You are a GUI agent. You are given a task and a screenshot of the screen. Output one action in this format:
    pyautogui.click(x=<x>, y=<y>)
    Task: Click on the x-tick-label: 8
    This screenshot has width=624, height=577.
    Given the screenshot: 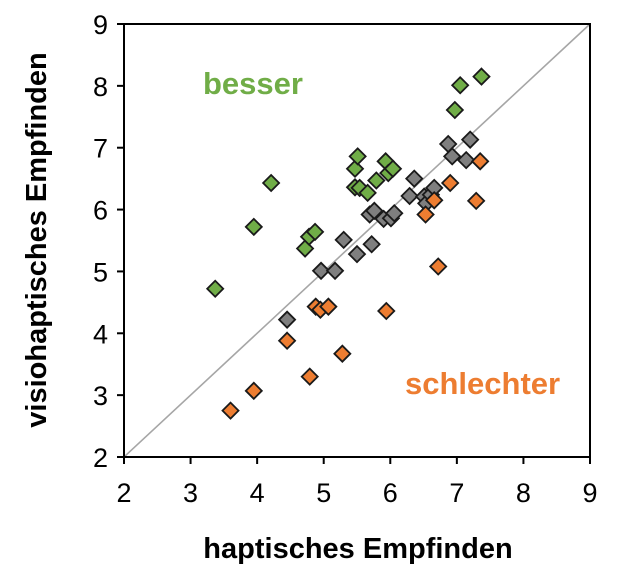 What is the action you would take?
    pyautogui.click(x=523, y=493)
    